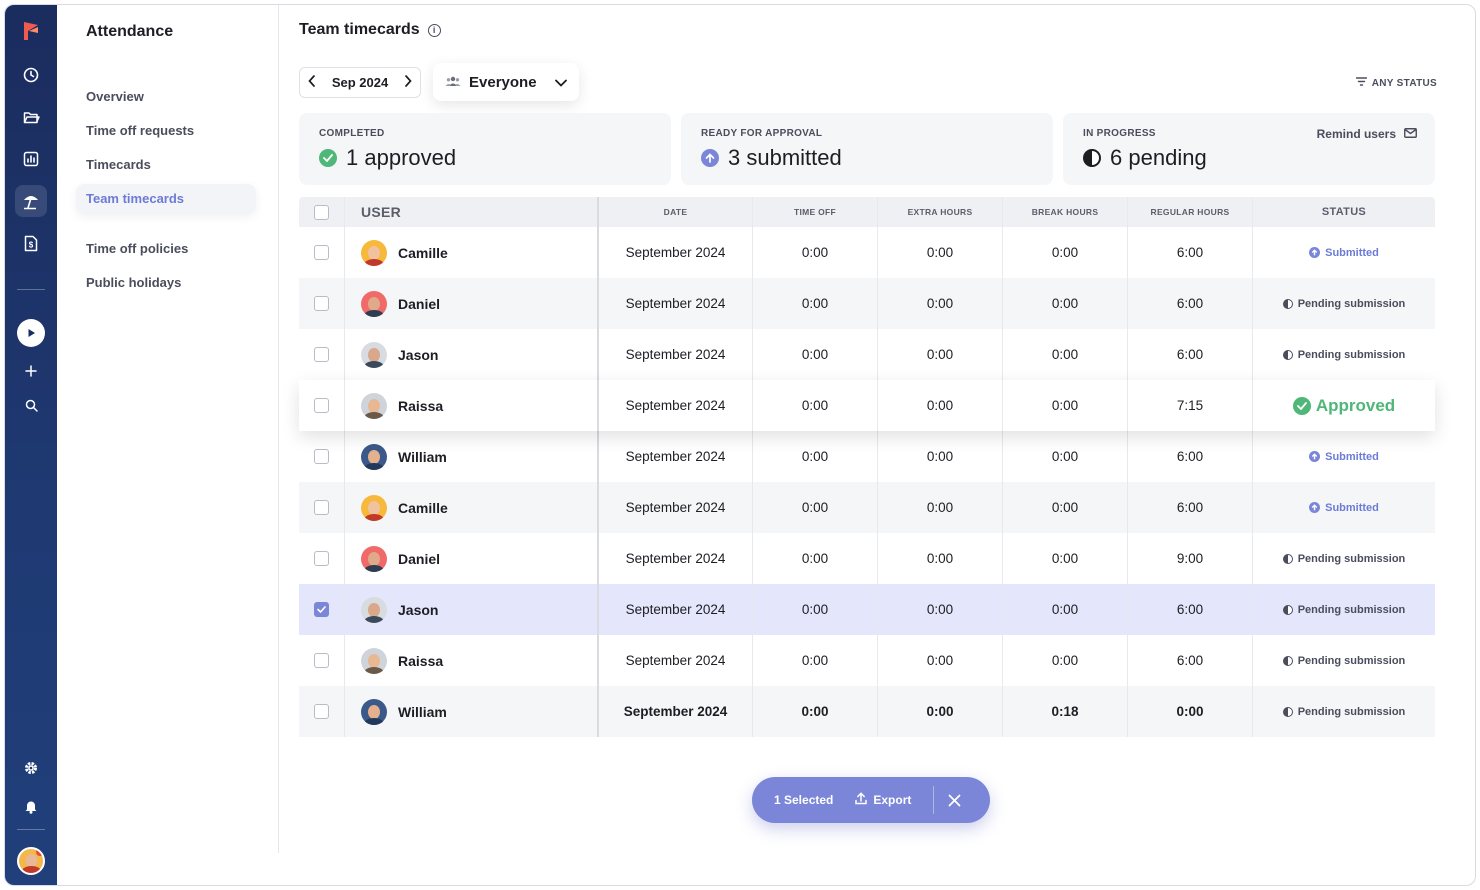 Image resolution: width=1480 pixels, height=890 pixels. What do you see at coordinates (1065, 711) in the screenshot?
I see `break-hours-cell: 0:18` at bounding box center [1065, 711].